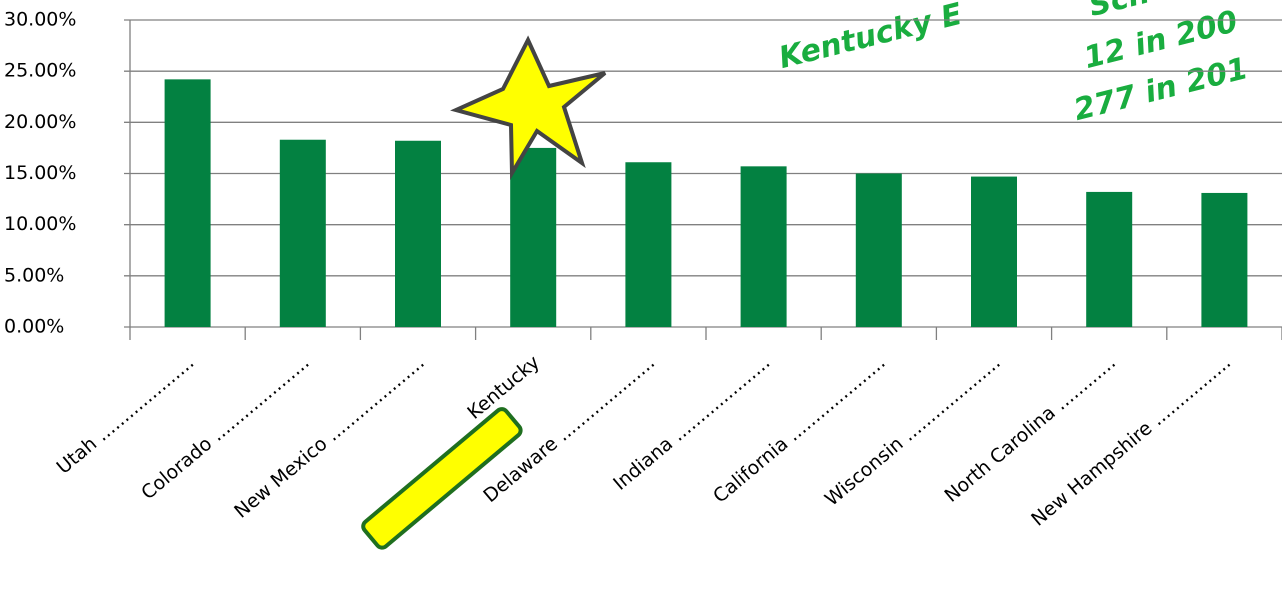  Describe the element at coordinates (40, 20) in the screenshot. I see `y-tick-label: 30.00%` at that location.